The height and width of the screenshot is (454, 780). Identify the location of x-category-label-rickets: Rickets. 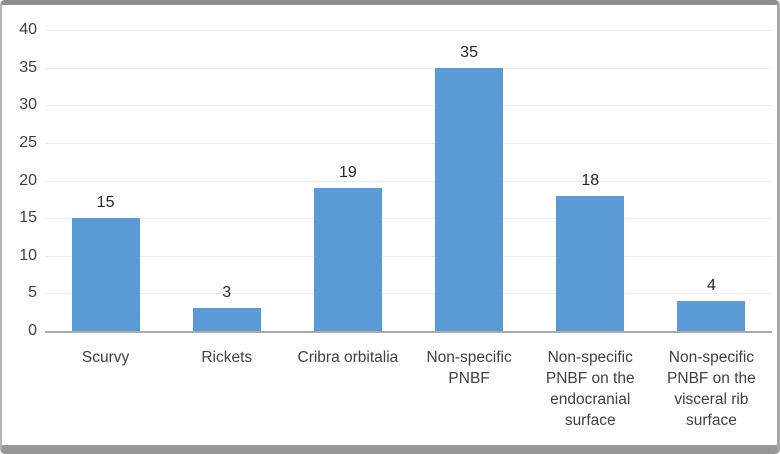
(227, 357).